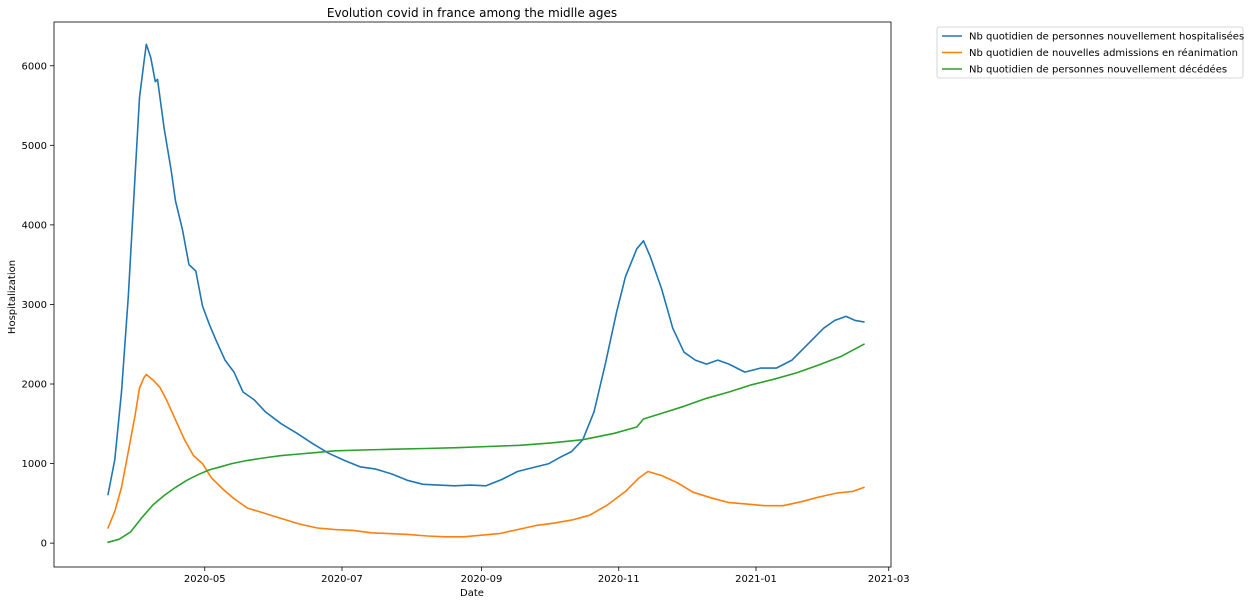  What do you see at coordinates (44, 544) in the screenshot?
I see `y-tick-label: 0` at bounding box center [44, 544].